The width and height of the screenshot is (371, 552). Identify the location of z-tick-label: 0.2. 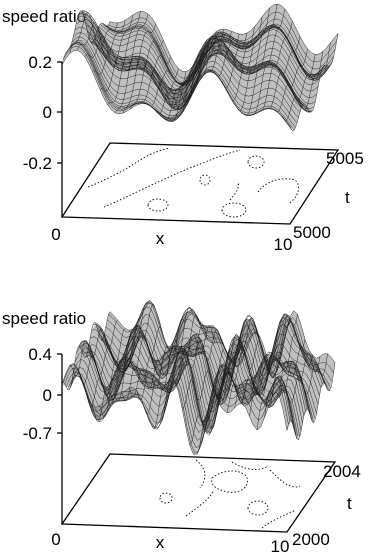
(40, 62).